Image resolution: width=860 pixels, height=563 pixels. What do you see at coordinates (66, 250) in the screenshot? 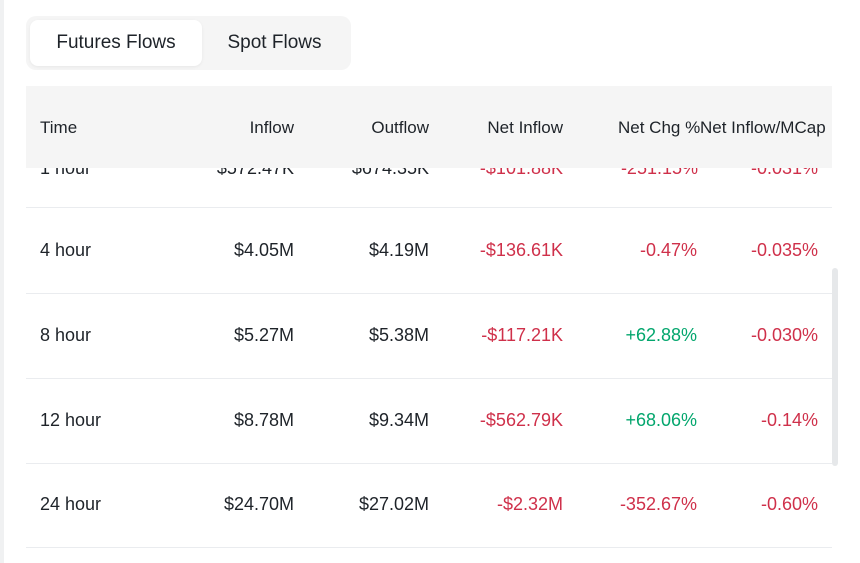
I see `cell-time: 4 hour` at bounding box center [66, 250].